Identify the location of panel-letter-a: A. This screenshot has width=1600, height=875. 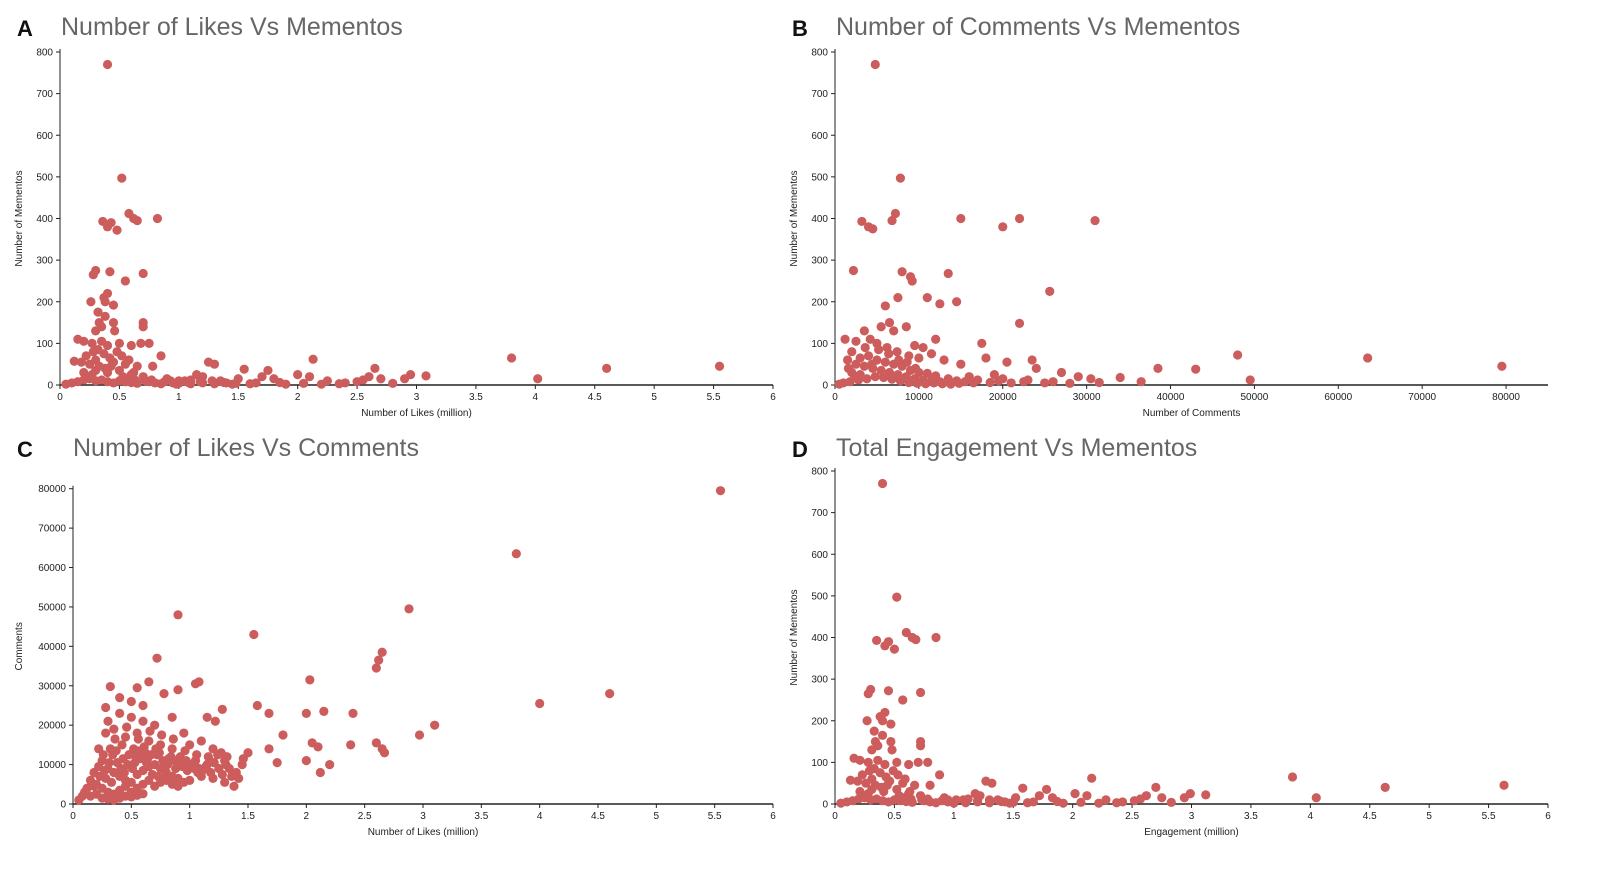
(25, 28).